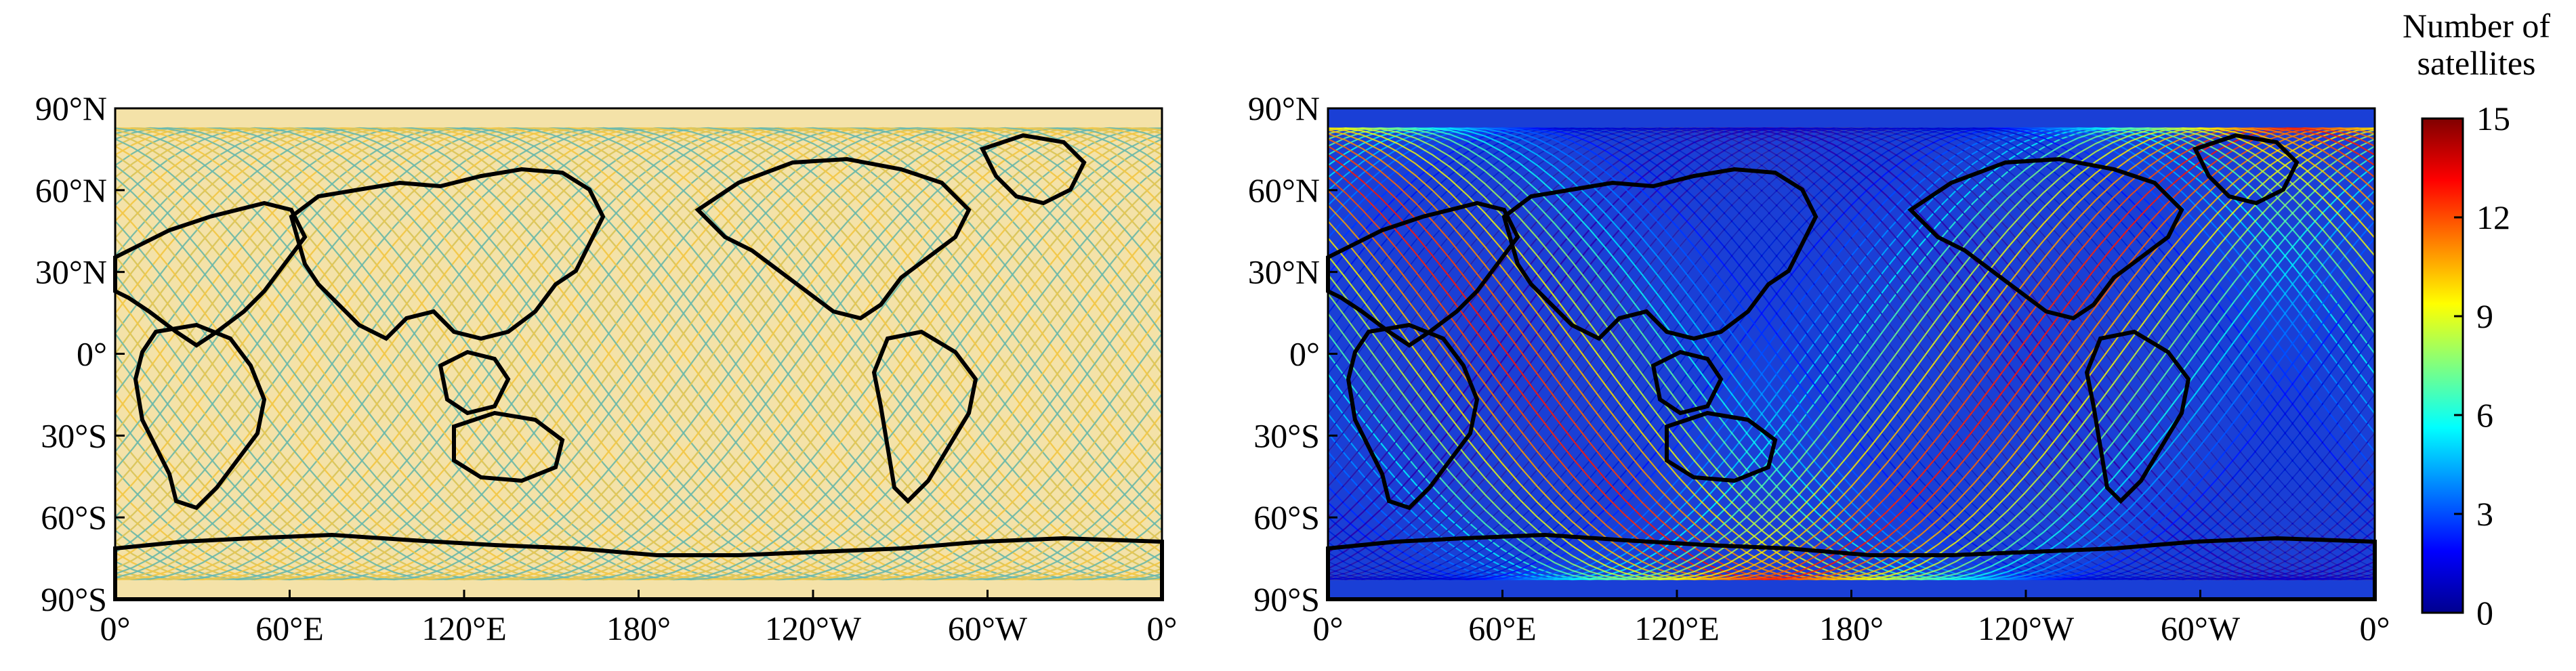 The height and width of the screenshot is (671, 2576). What do you see at coordinates (2484, 415) in the screenshot?
I see `colorbar-tick-label: 6` at bounding box center [2484, 415].